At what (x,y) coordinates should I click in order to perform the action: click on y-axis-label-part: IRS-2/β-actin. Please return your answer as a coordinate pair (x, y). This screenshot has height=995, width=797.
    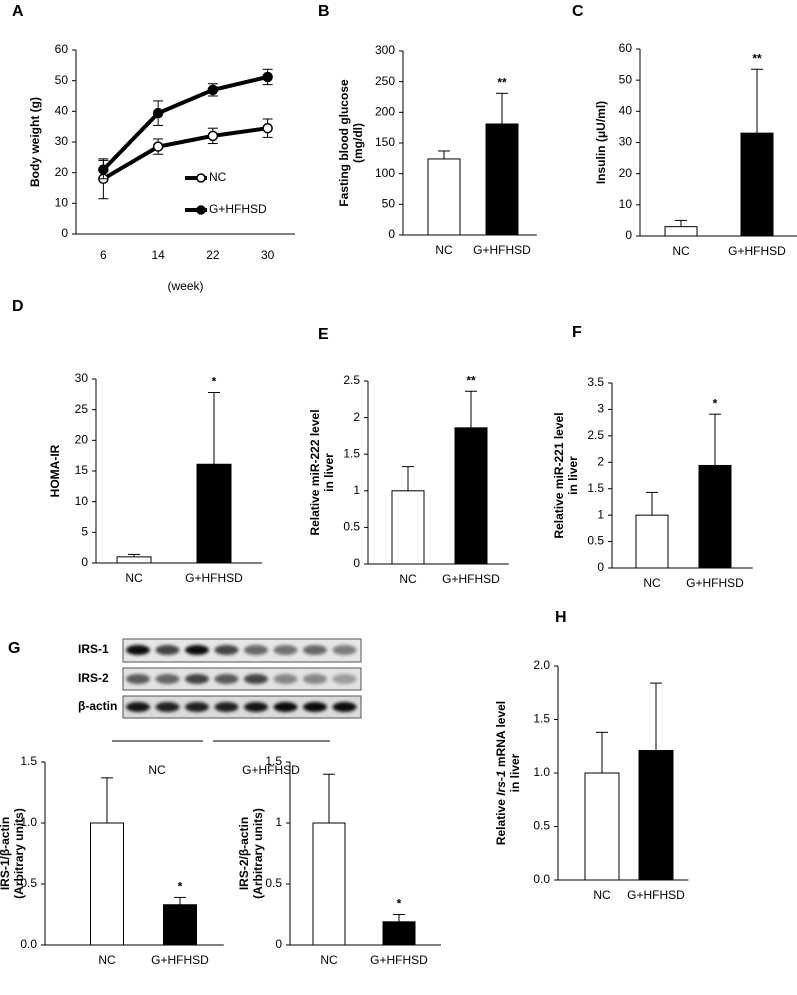
    Looking at the image, I should click on (244, 853).